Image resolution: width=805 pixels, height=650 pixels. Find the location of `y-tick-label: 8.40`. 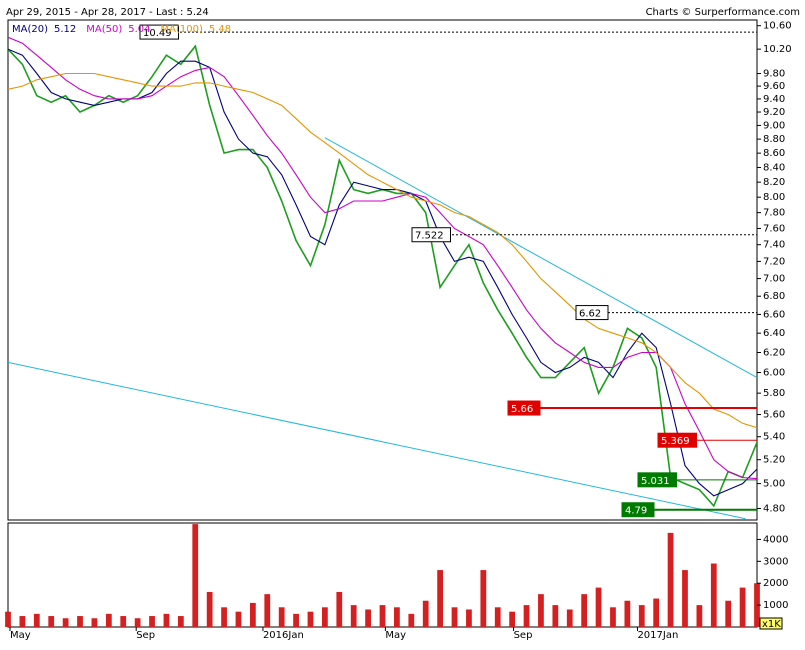

y-tick-label: 8.40 is located at coordinates (774, 167).